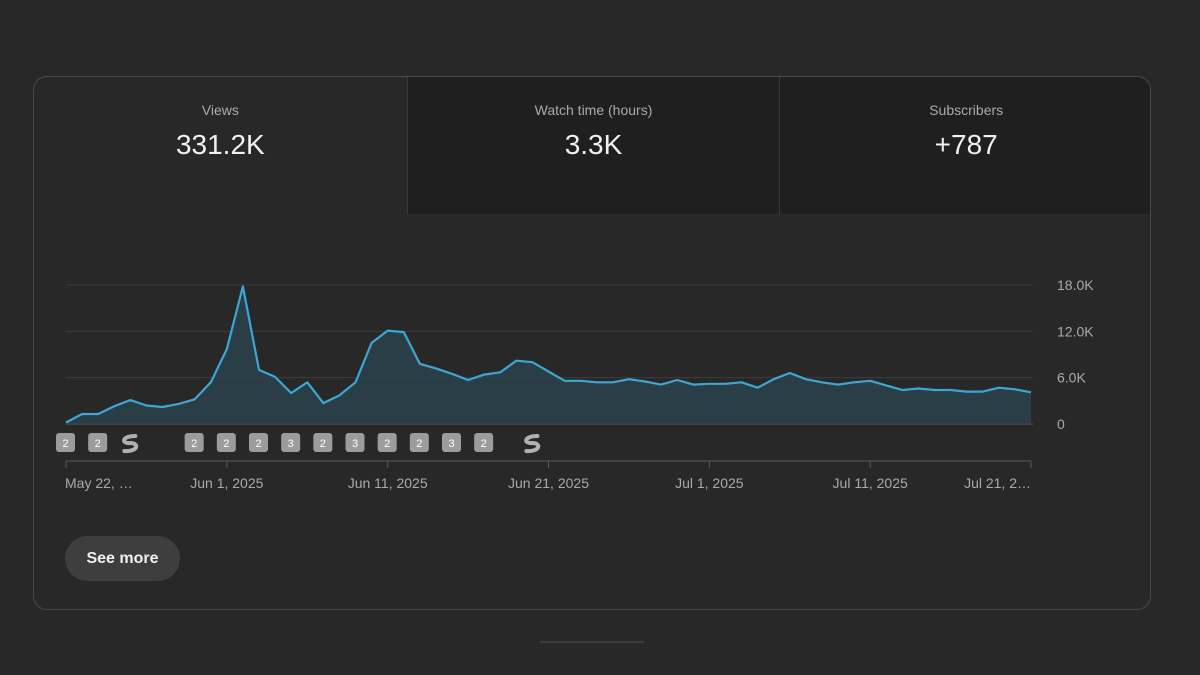 This screenshot has height=675, width=1200. What do you see at coordinates (592, 642) in the screenshot?
I see `scroll-indicator` at bounding box center [592, 642].